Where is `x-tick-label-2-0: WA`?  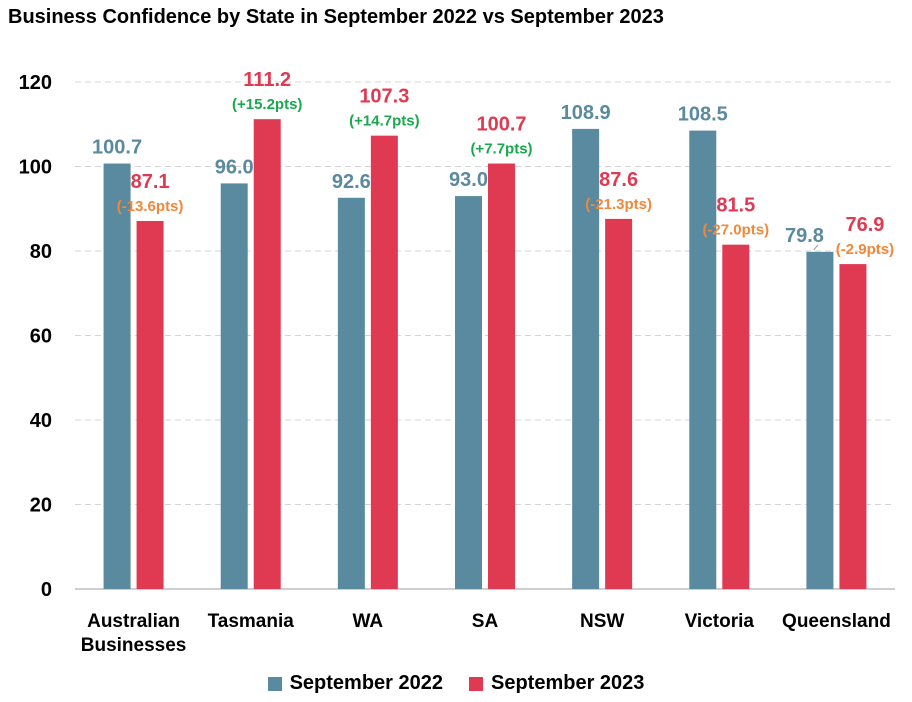 x-tick-label-2-0: WA is located at coordinates (368, 621).